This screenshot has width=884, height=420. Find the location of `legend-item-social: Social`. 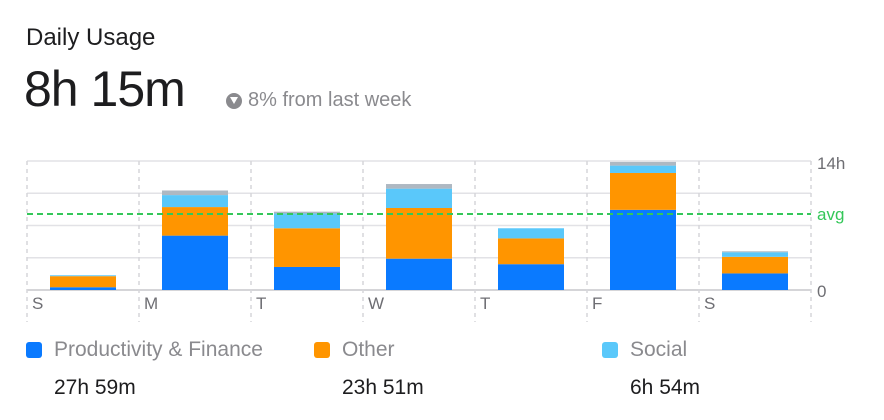

legend-item-social: Social is located at coordinates (644, 350).